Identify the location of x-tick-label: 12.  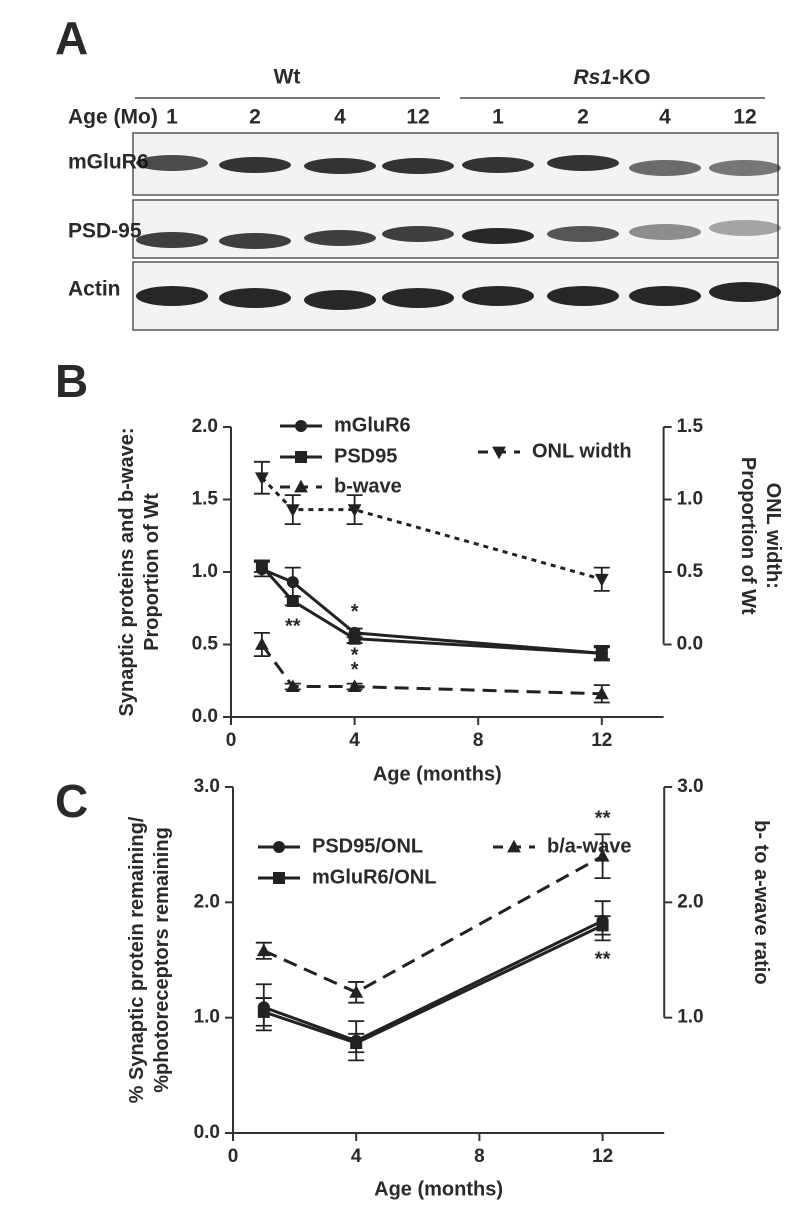
(601, 740).